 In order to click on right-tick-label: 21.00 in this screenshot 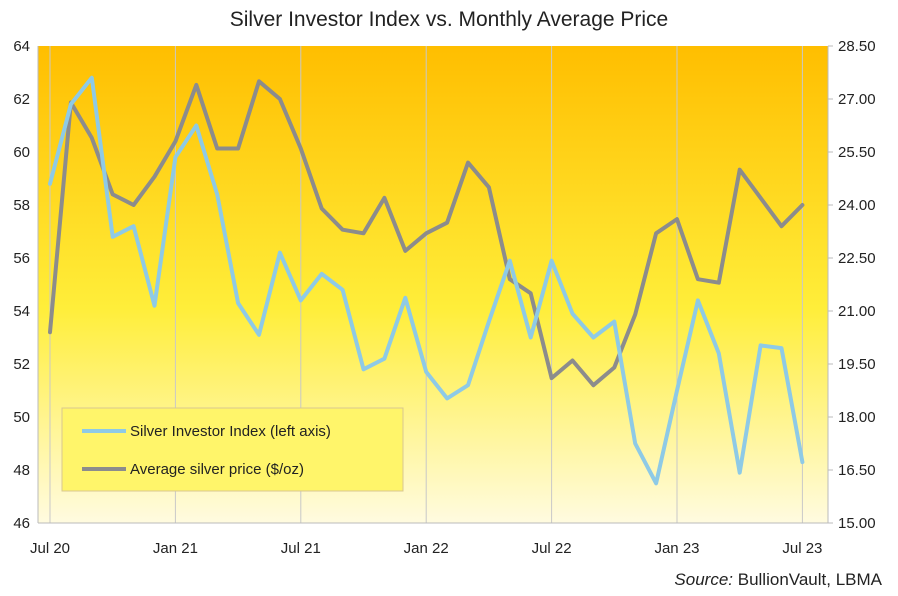, I will do `click(857, 311)`.